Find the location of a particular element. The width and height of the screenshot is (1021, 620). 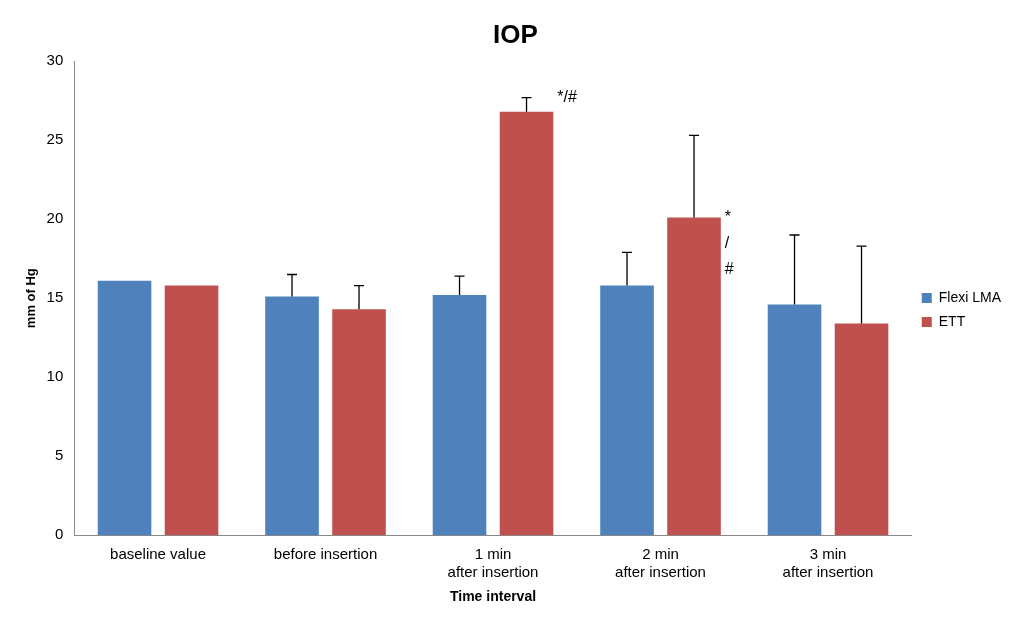

annotation: */# is located at coordinates (567, 96).